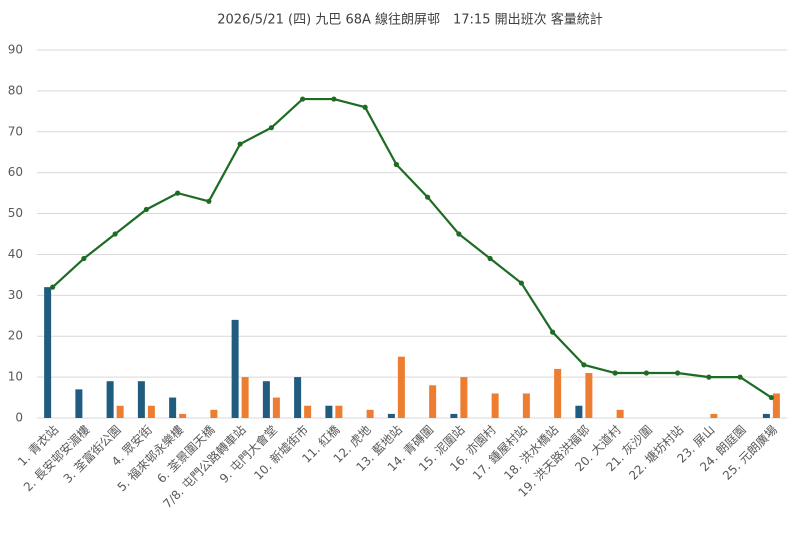 The image size is (799, 544). I want to click on y-tick-label: 30, so click(15, 295).